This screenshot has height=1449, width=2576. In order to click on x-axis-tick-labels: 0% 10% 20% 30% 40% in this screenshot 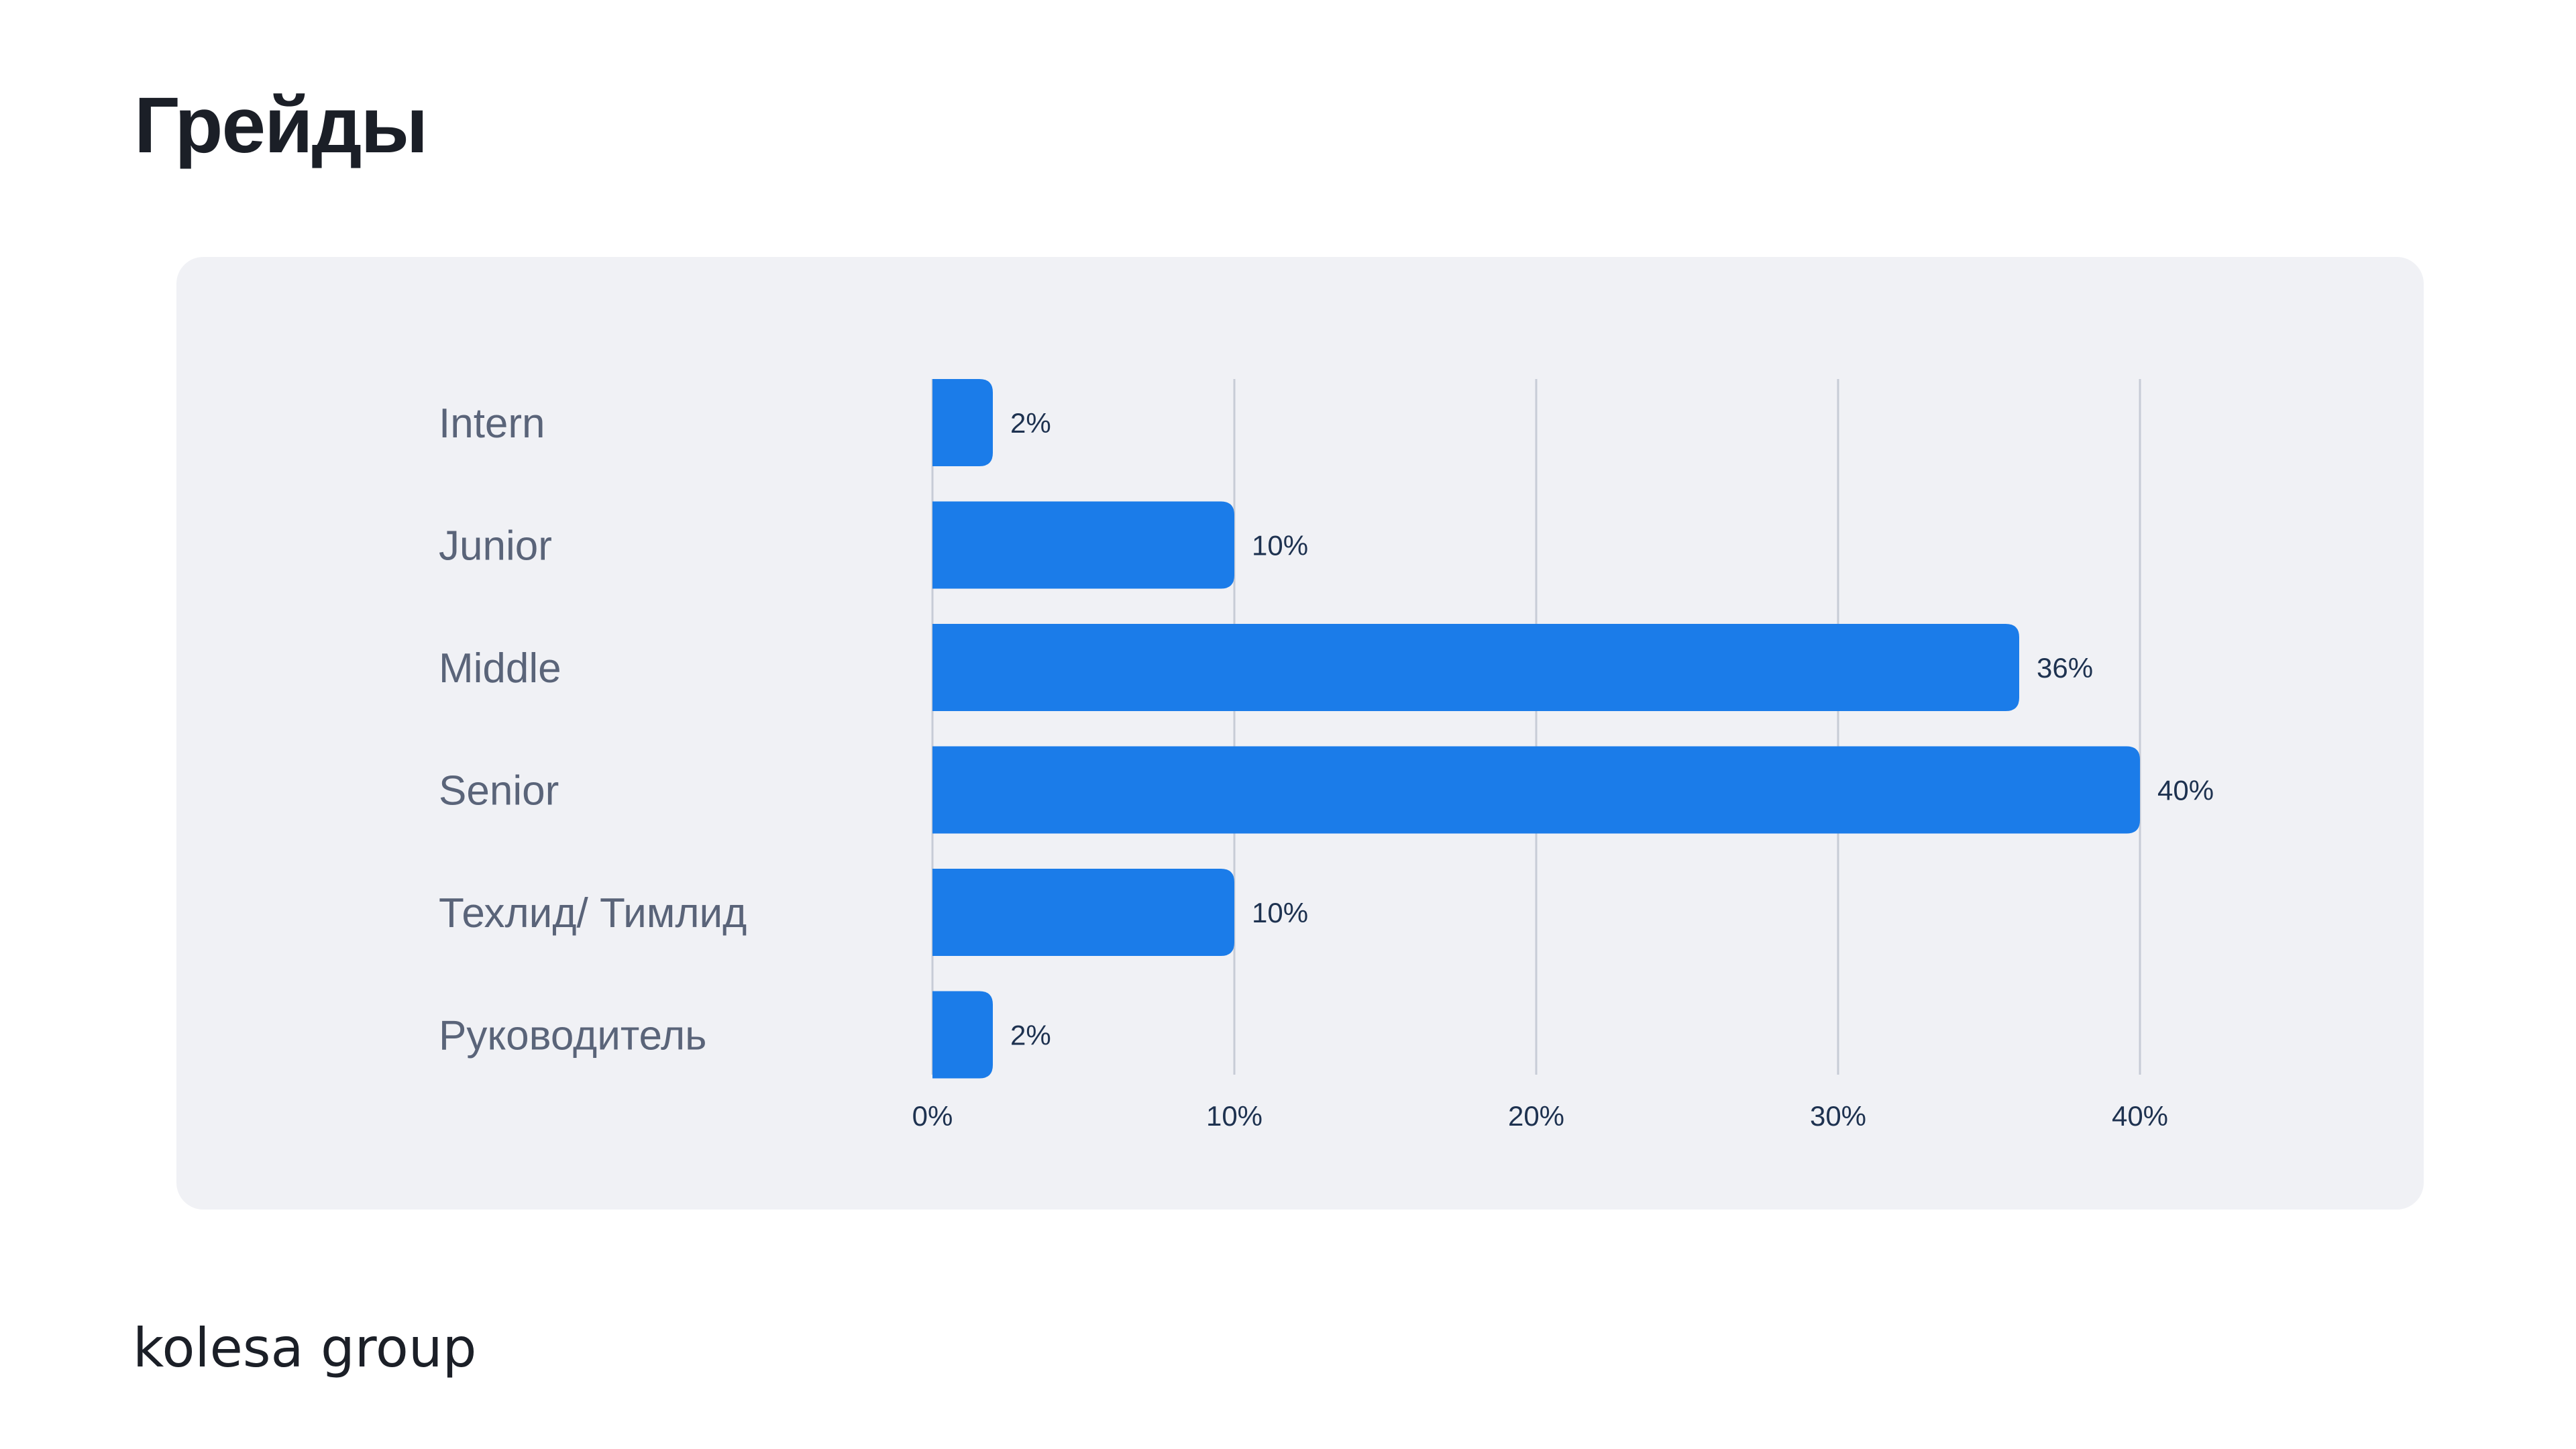, I will do `click(1540, 1116)`.